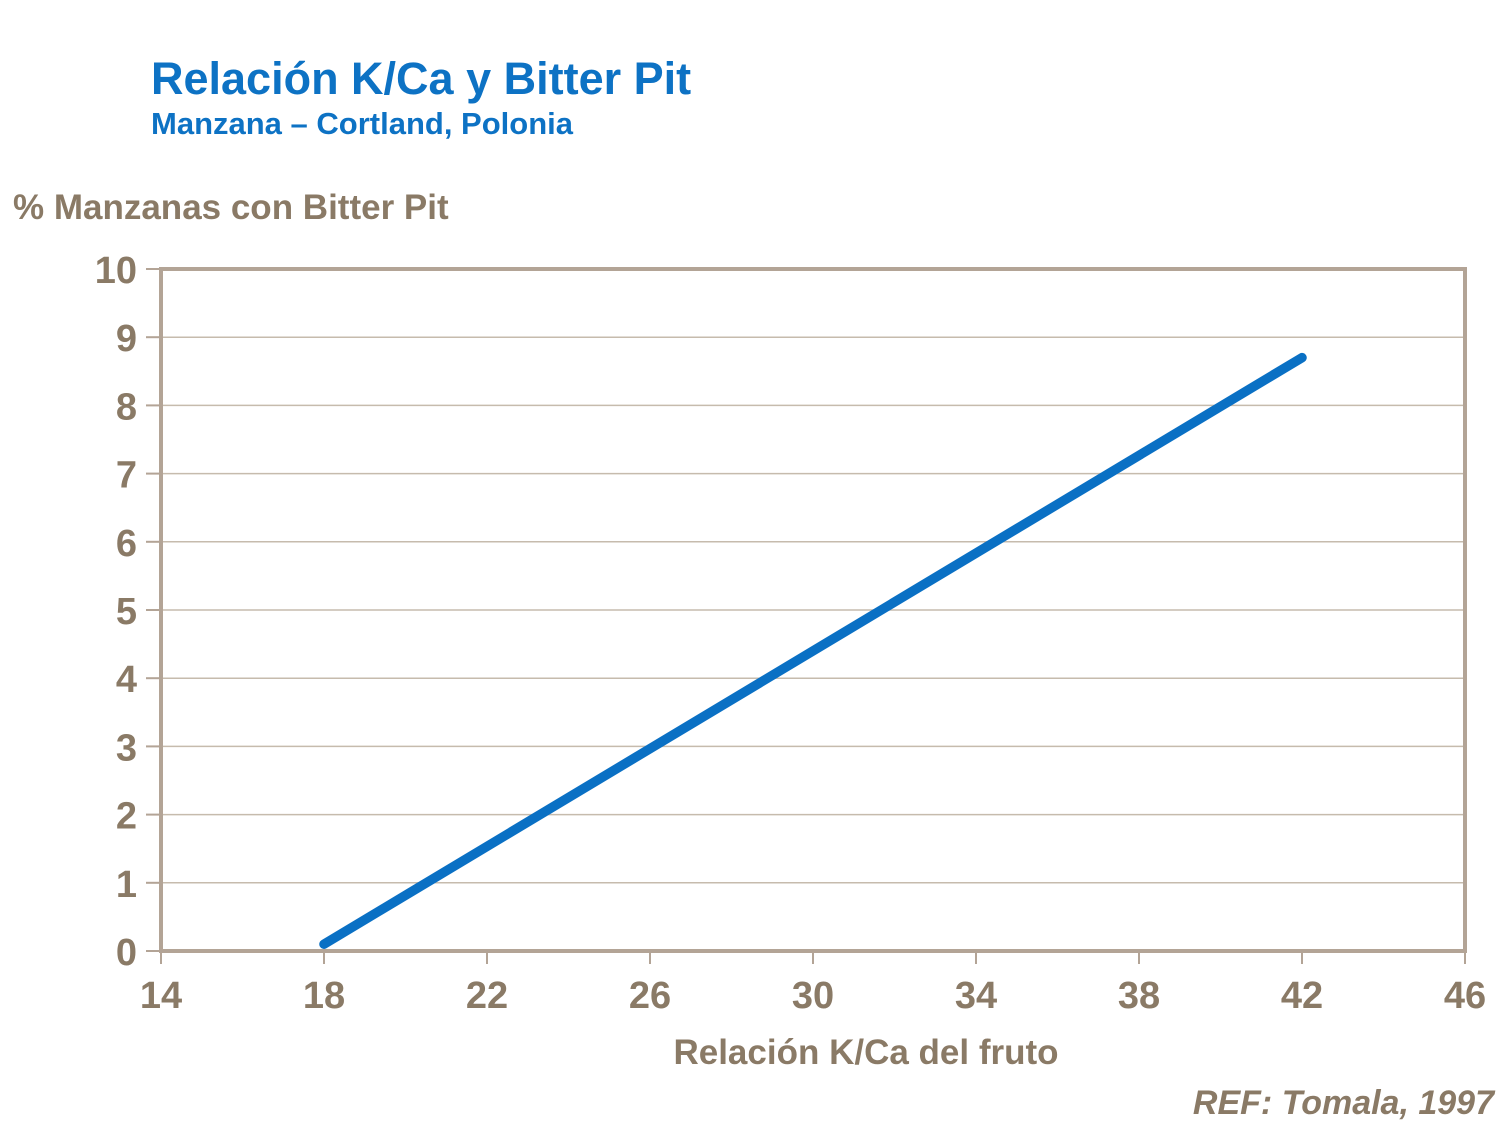 This screenshot has width=1499, height=1123. I want to click on x-tick-label-14: 14, so click(161, 996).